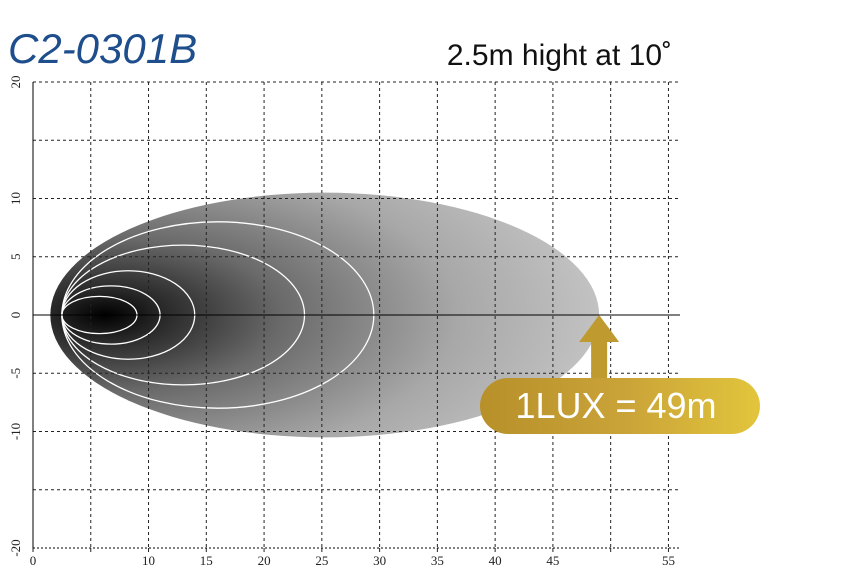 This screenshot has height=580, width=860. What do you see at coordinates (15, 373) in the screenshot?
I see `y-tick-label: -5` at bounding box center [15, 373].